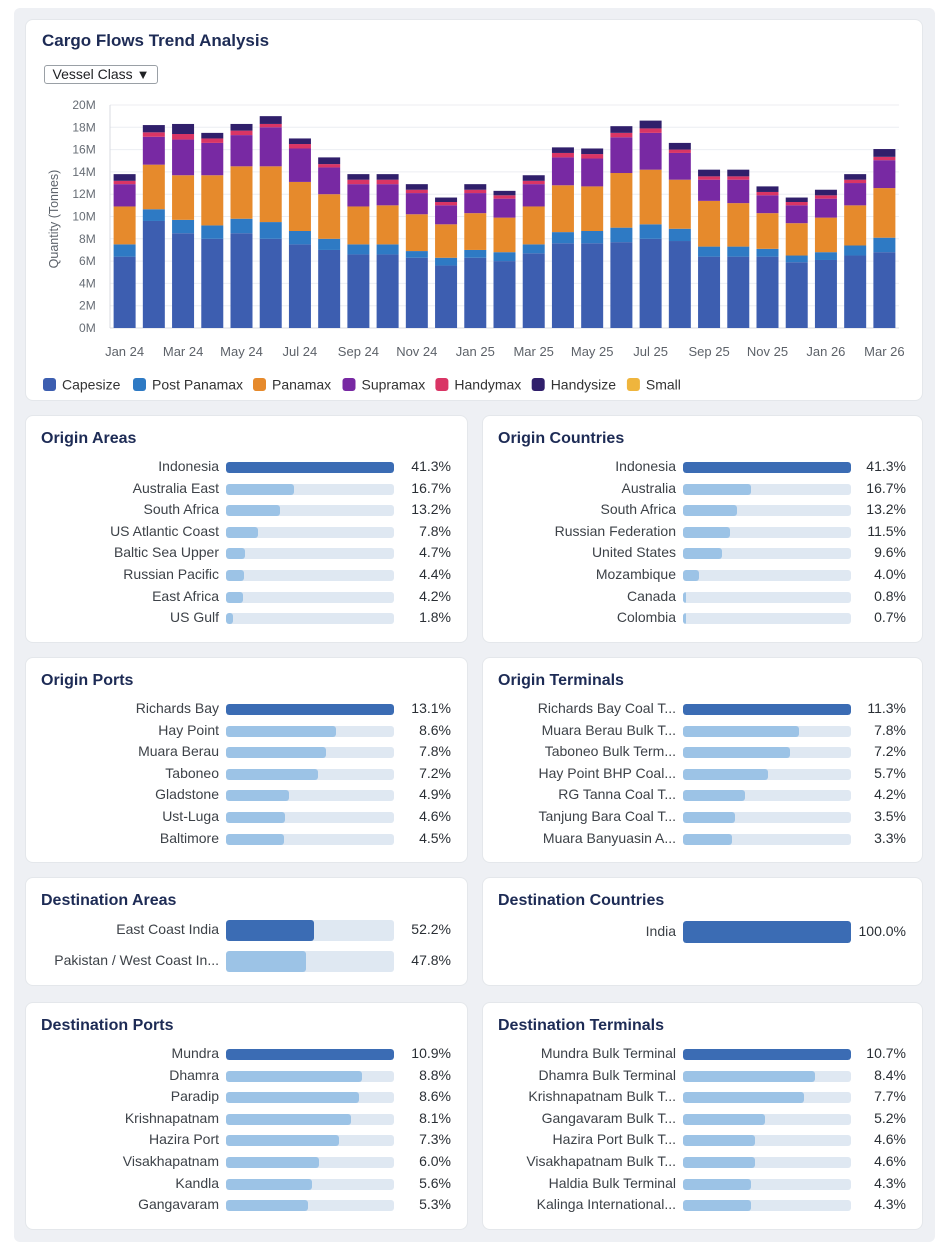 Image resolution: width=944 pixels, height=1256 pixels. What do you see at coordinates (87, 328) in the screenshot?
I see `svg-text: 0M` at bounding box center [87, 328].